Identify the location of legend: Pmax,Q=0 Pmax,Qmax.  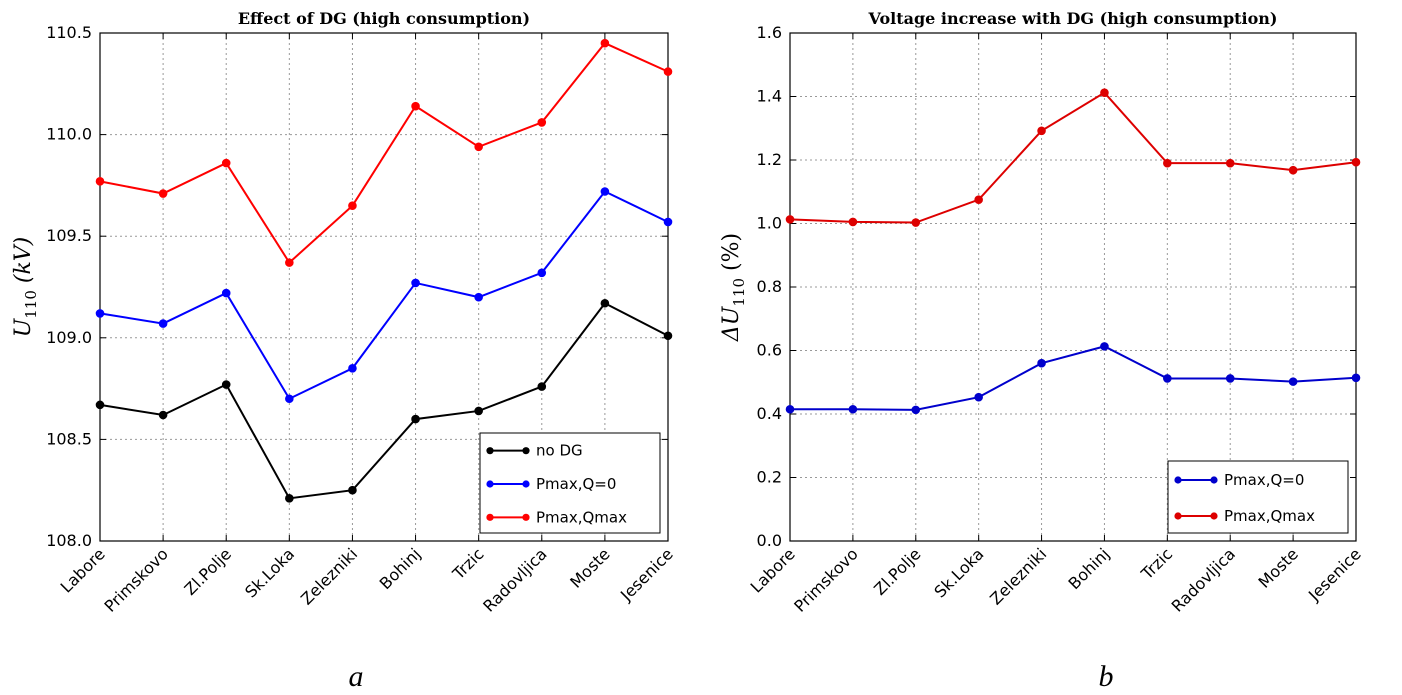
(1258, 497).